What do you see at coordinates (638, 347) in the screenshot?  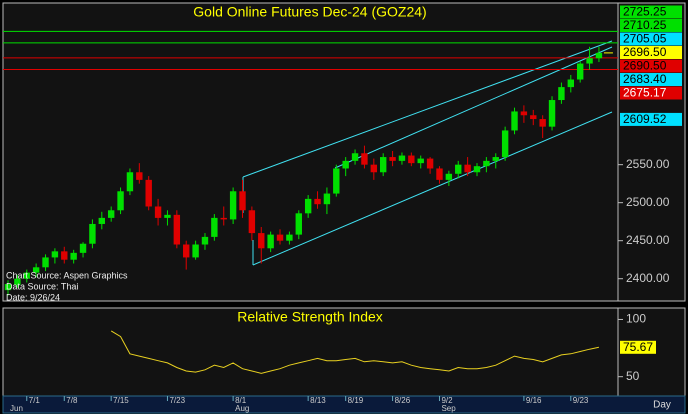 I see `rsi-value-box` at bounding box center [638, 347].